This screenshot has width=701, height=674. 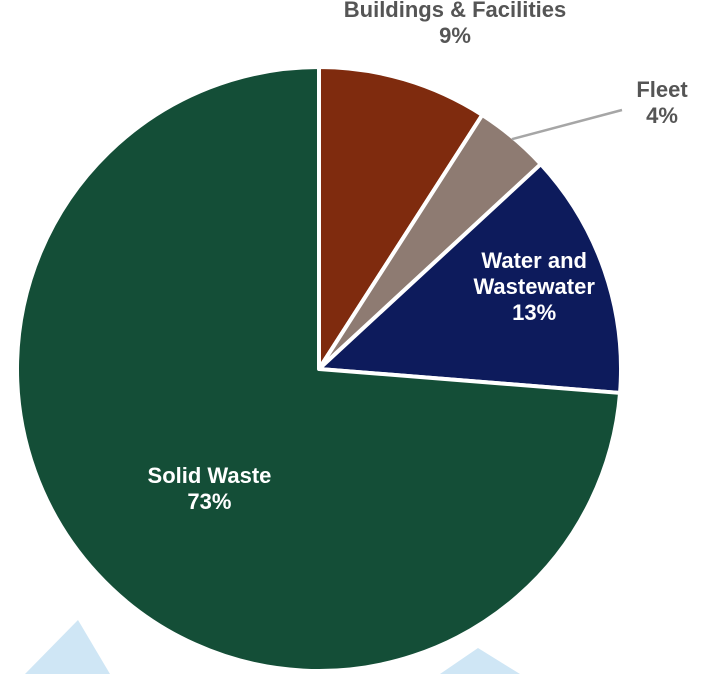 What do you see at coordinates (209, 501) in the screenshot?
I see `solid-waste-value-label: 73%` at bounding box center [209, 501].